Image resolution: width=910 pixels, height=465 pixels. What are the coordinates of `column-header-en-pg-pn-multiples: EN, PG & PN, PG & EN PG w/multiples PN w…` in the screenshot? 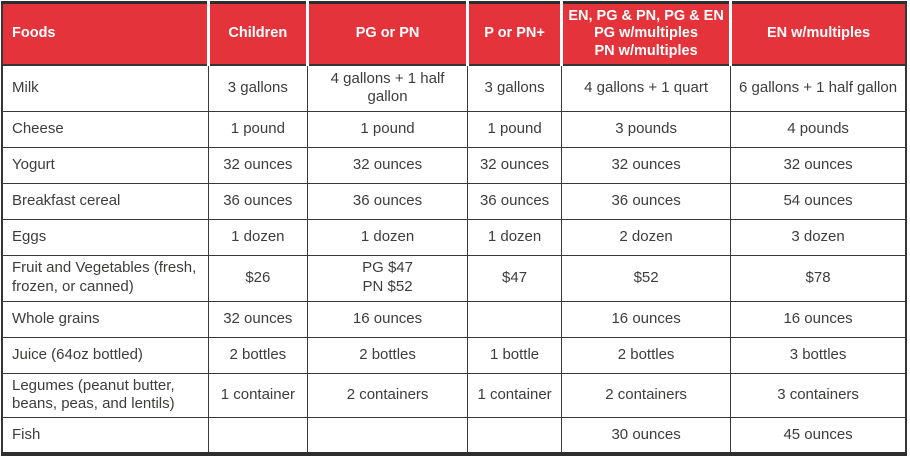 It's located at (645, 34).